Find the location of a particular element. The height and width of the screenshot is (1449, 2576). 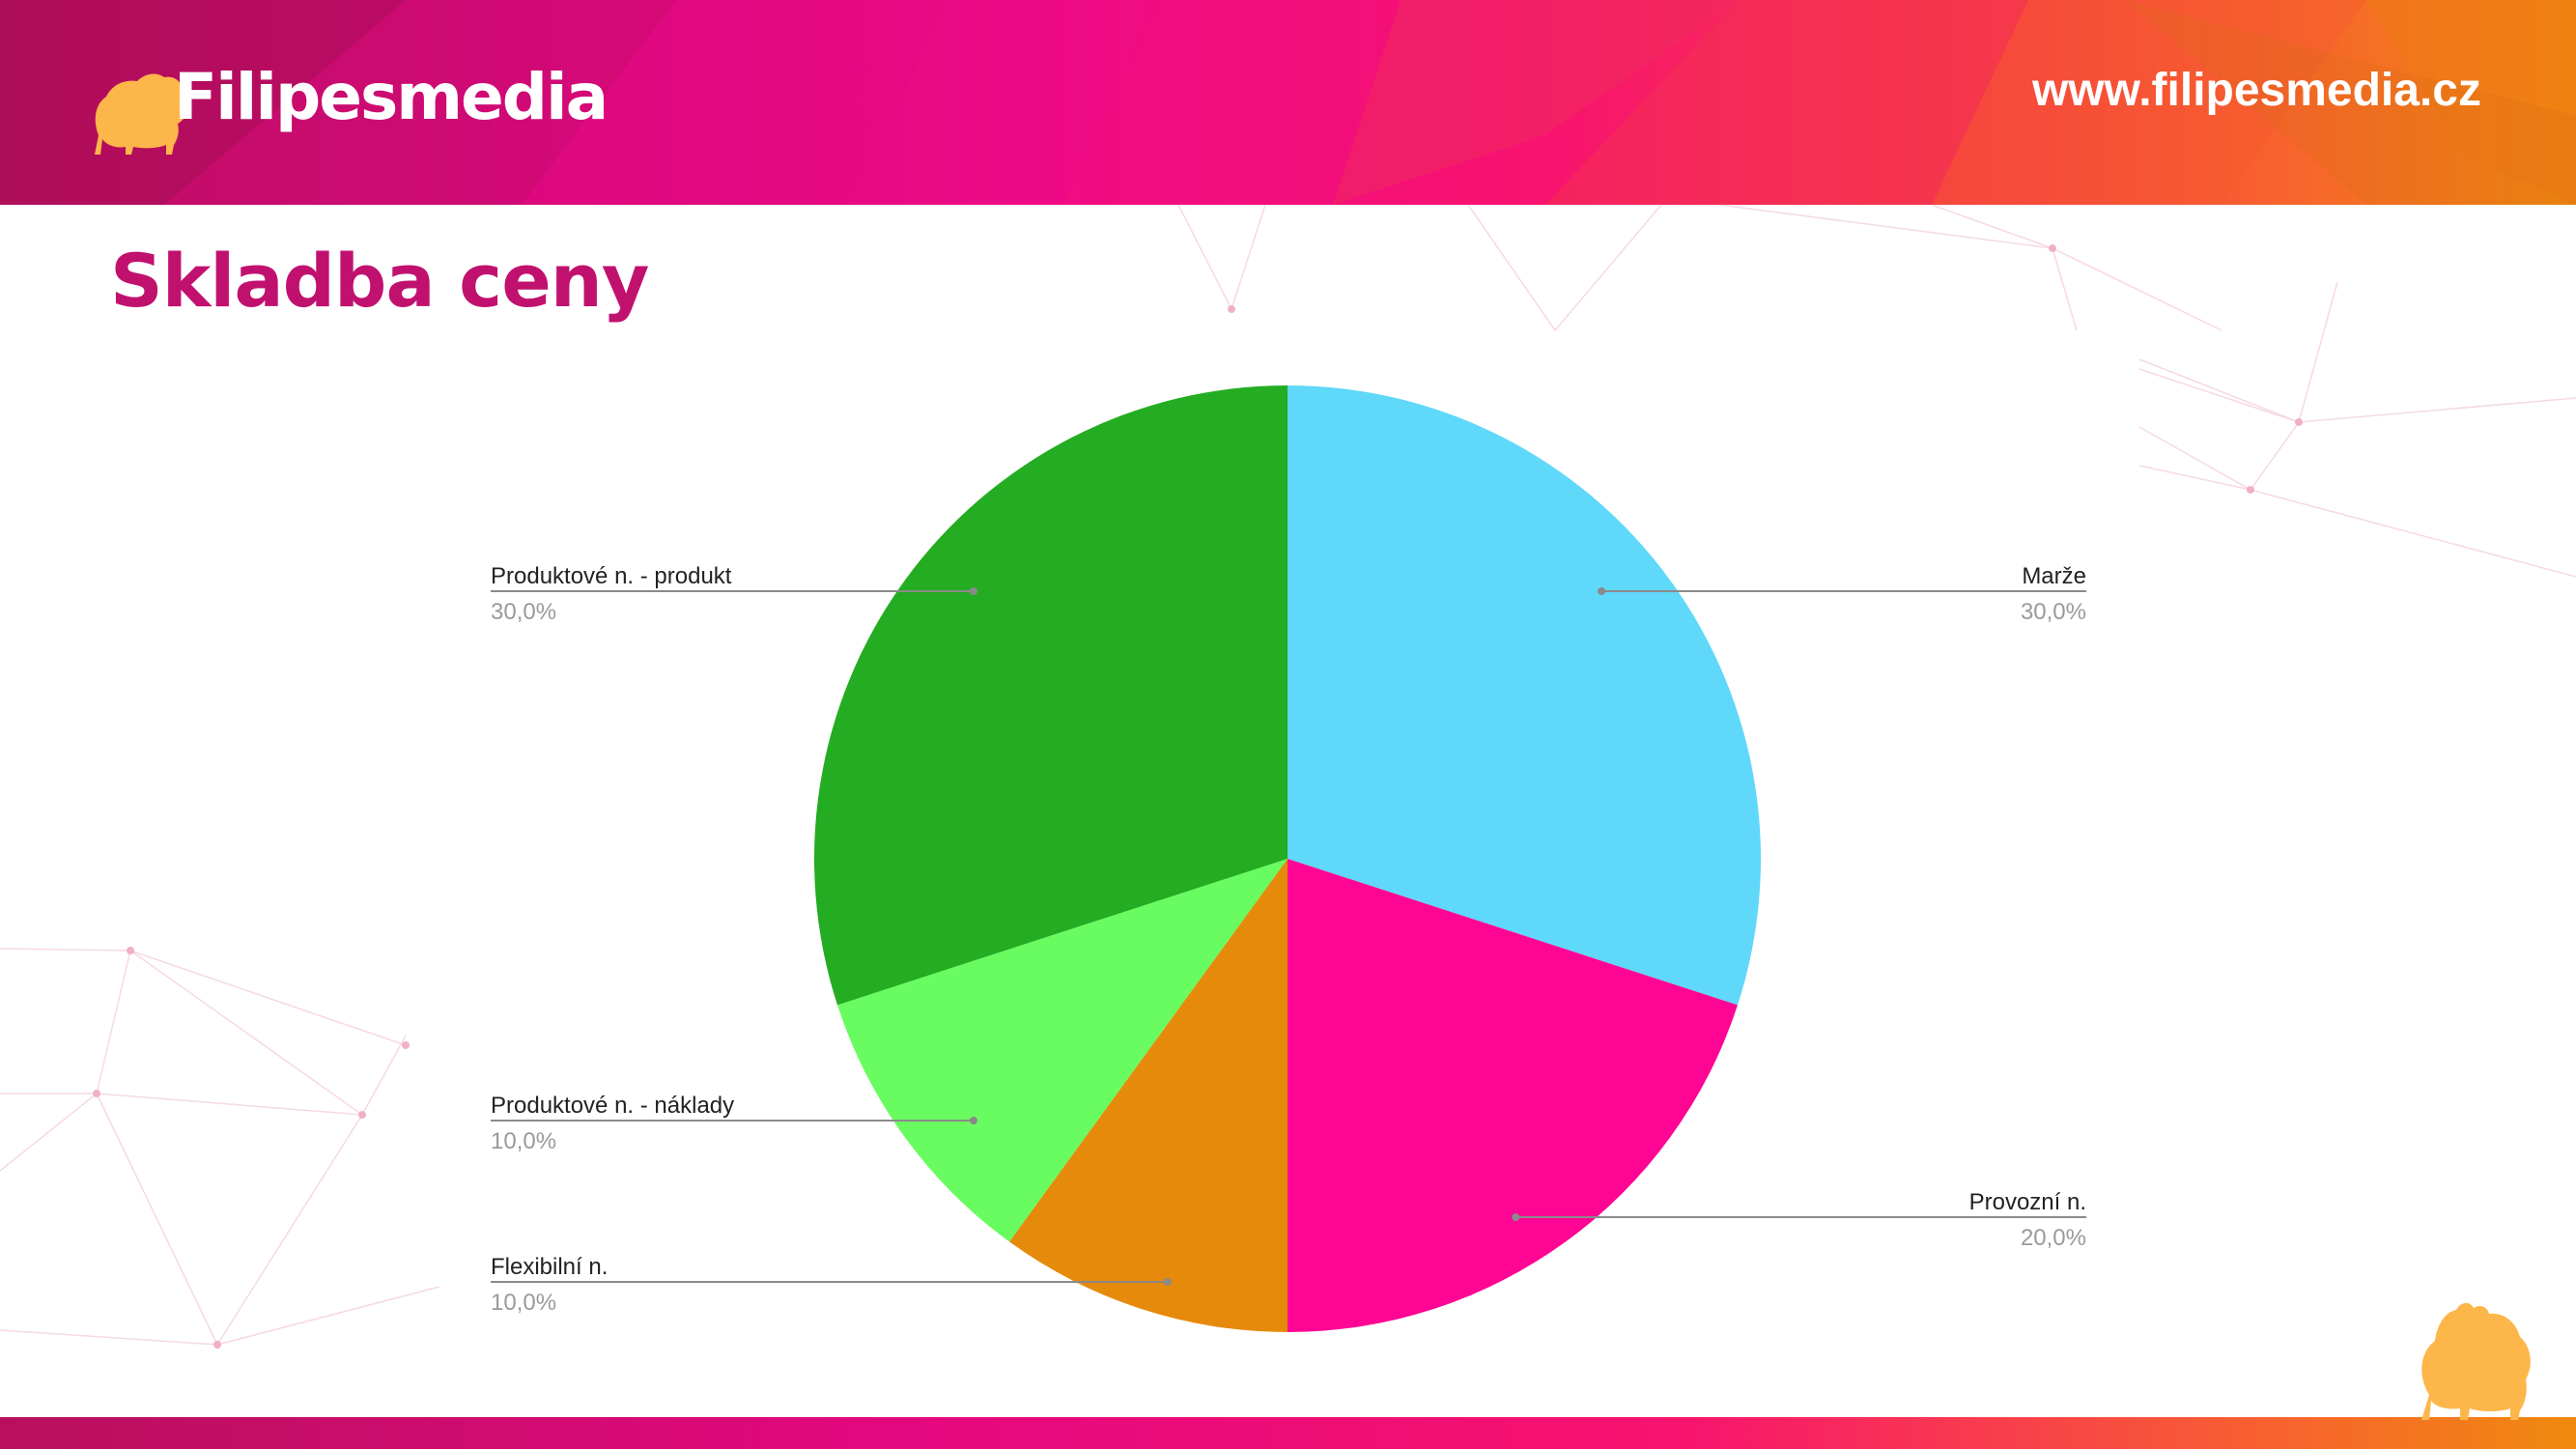

leader-dot-flexibilni-n is located at coordinates (1167, 1282).